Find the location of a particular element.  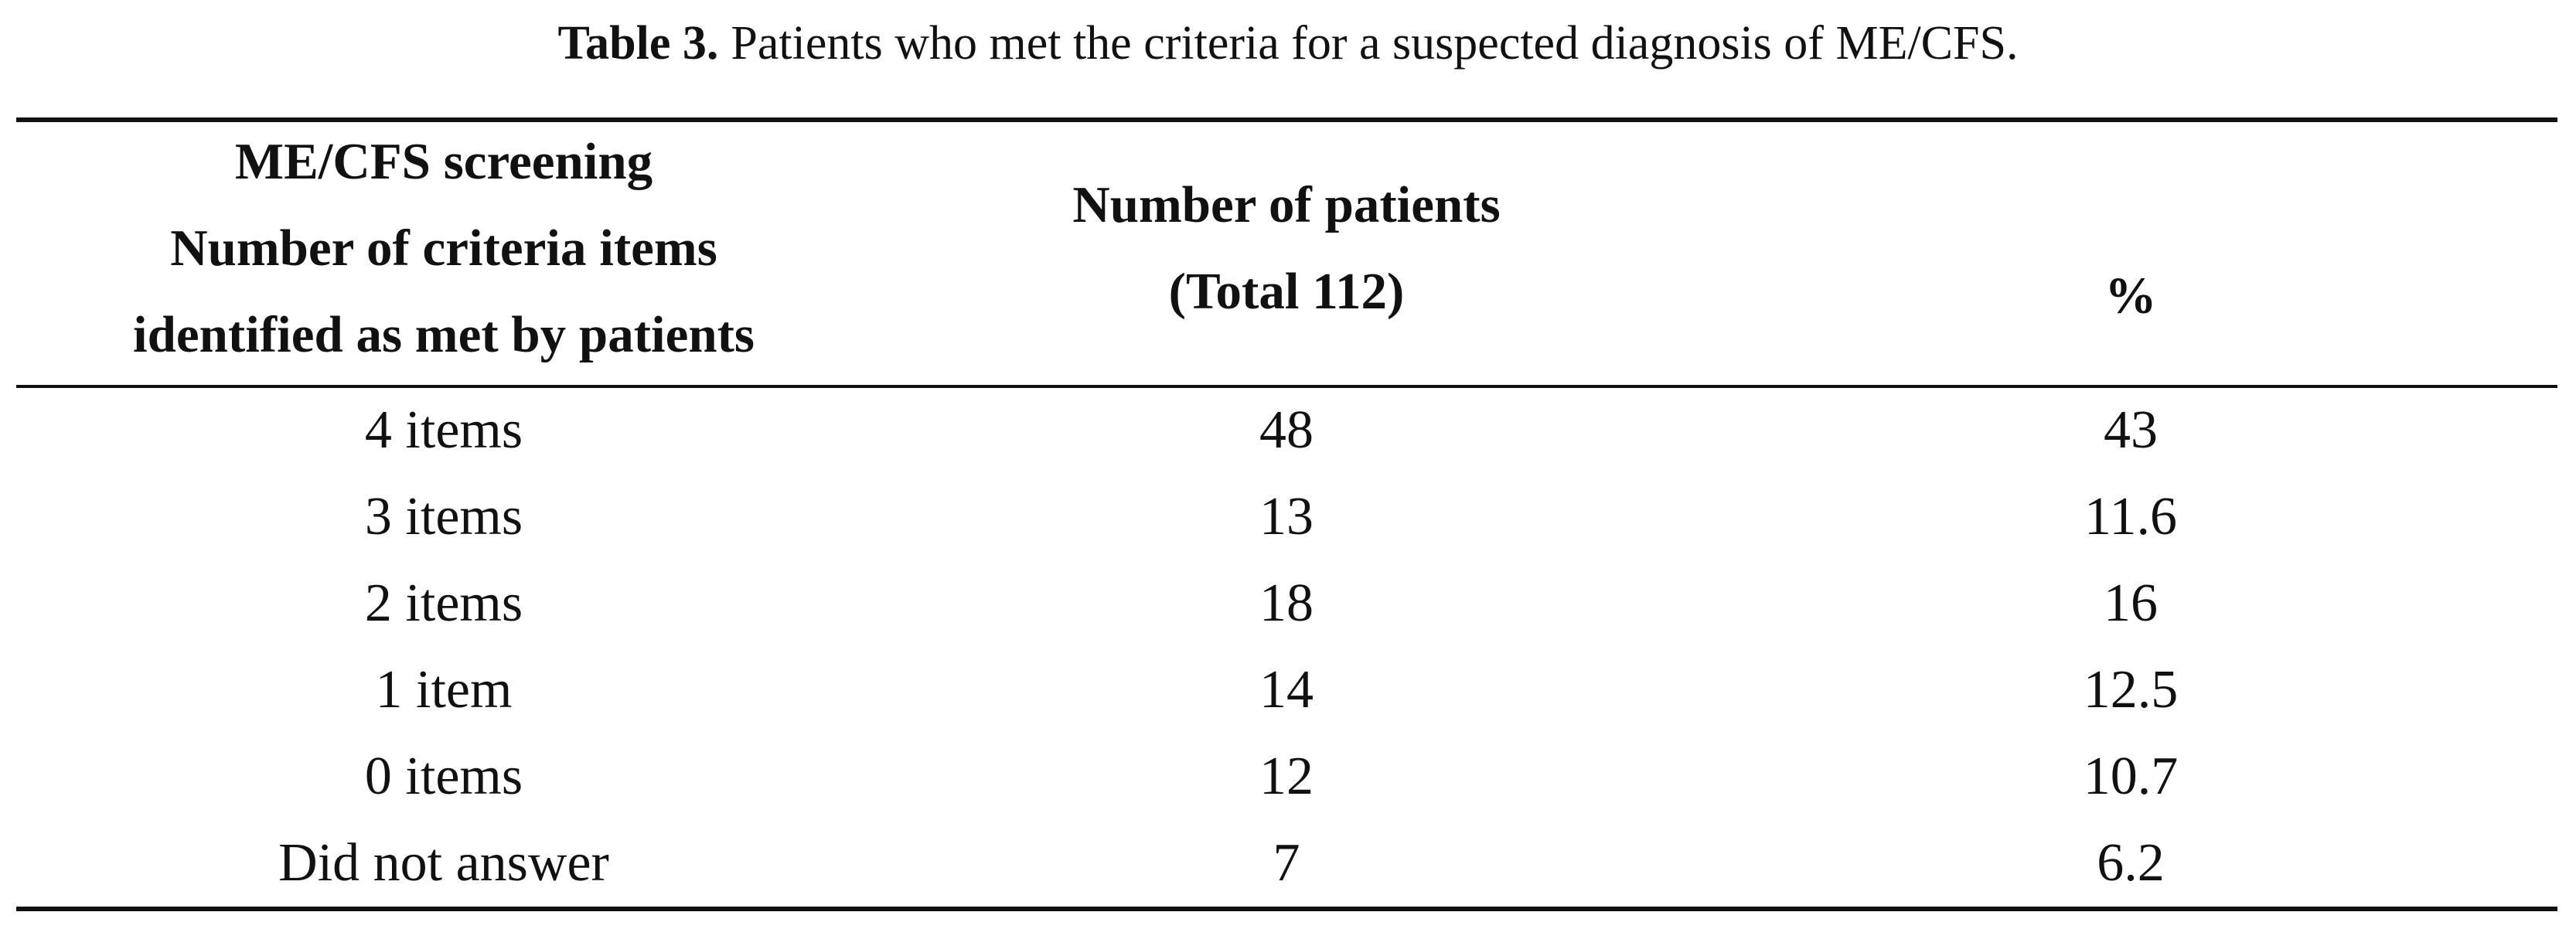

header-cell: ME/CFS screening is located at coordinates (444, 161).